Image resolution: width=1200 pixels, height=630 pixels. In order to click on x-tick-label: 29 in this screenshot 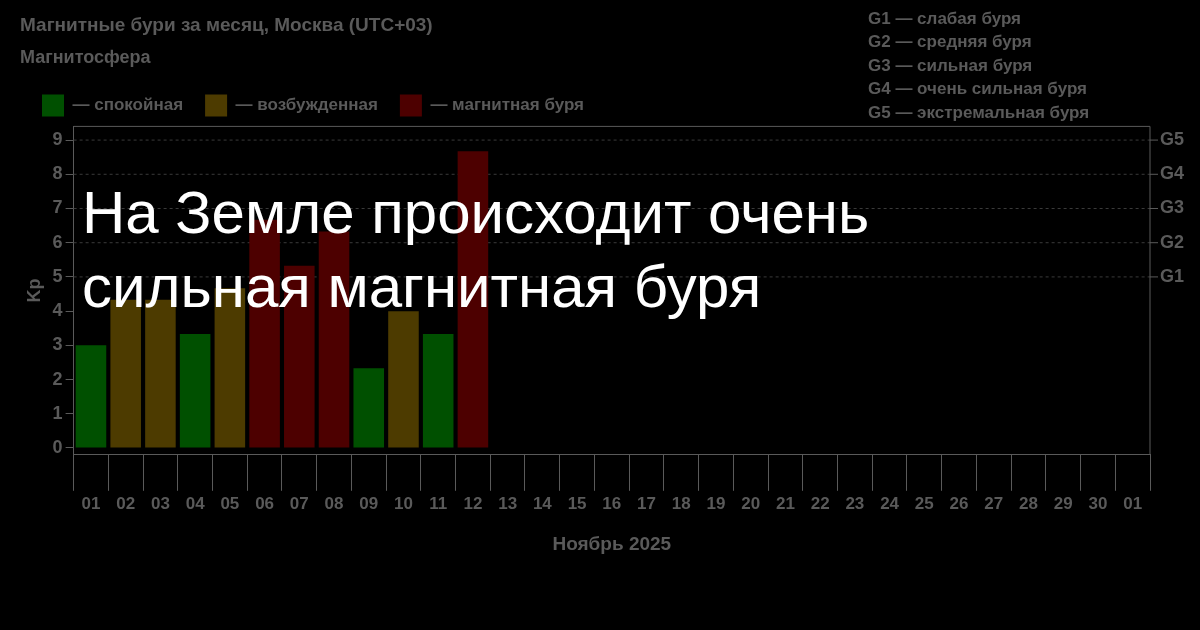, I will do `click(1063, 503)`.